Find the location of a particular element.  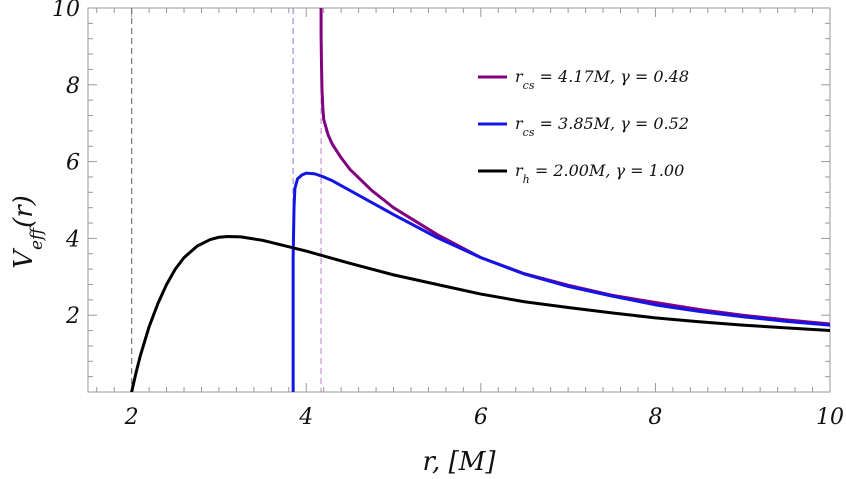

legend-entry: rcs = 4.17M, γ = 0.48 is located at coordinates (602, 79).